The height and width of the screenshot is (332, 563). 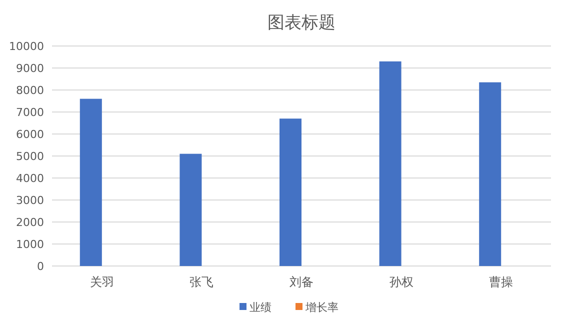 I want to click on y-tick-label: 3000, so click(x=30, y=200).